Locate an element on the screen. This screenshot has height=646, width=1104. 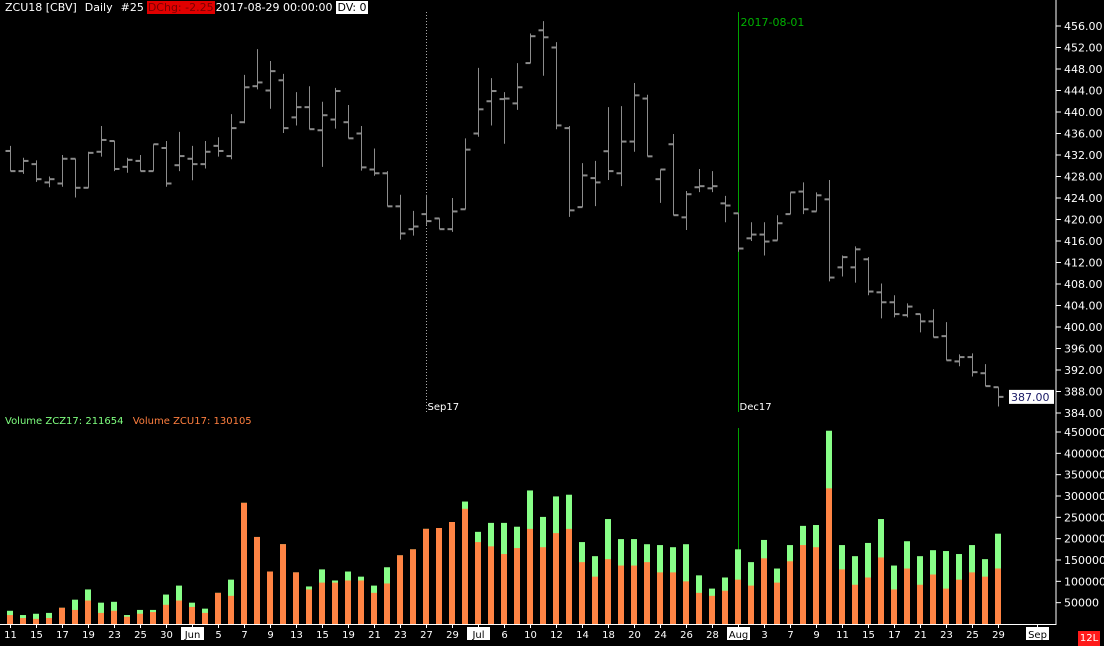
date-label: 27 is located at coordinates (426, 635).